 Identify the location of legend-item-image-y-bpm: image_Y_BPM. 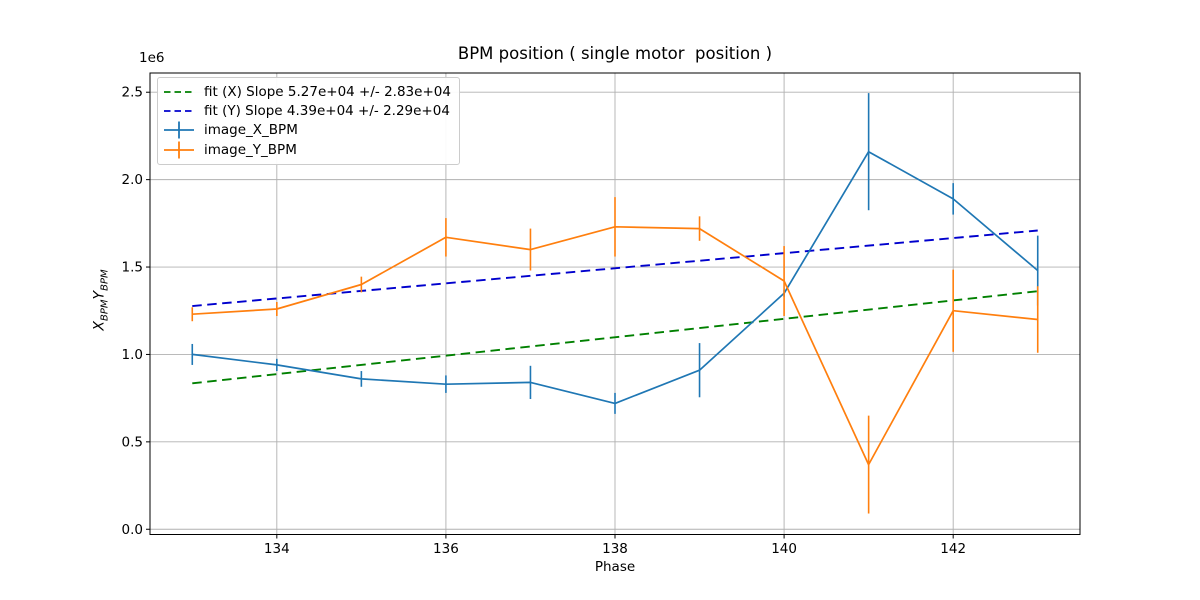
(307, 150).